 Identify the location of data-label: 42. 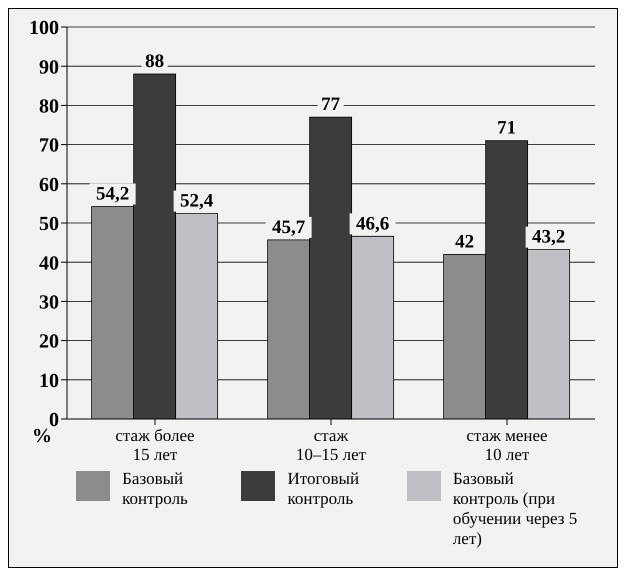
(464, 241).